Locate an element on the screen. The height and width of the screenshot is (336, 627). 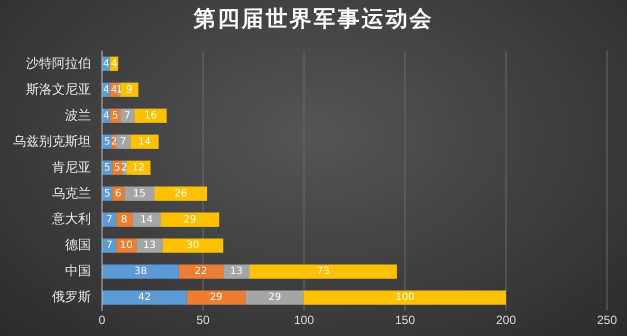
data-label: 73 is located at coordinates (323, 272).